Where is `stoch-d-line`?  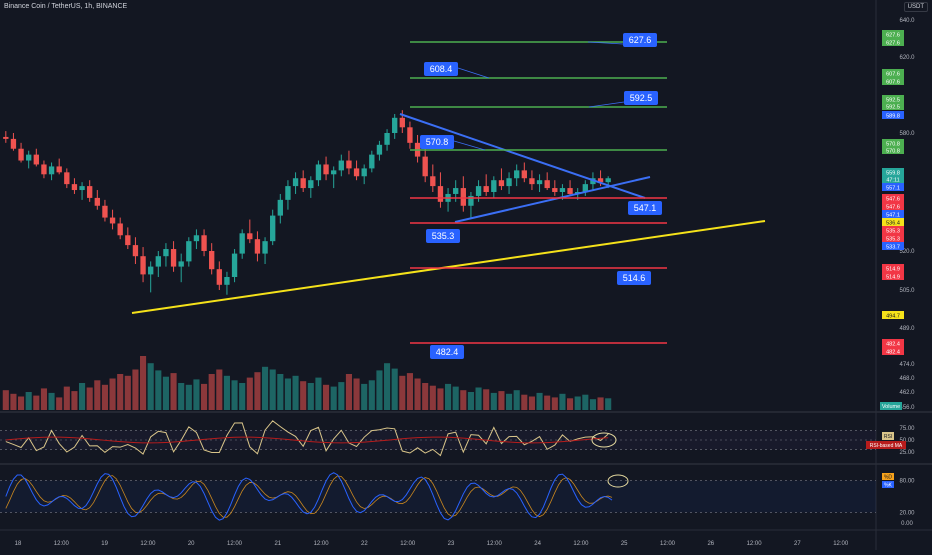
stoch-d-line is located at coordinates (309, 496).